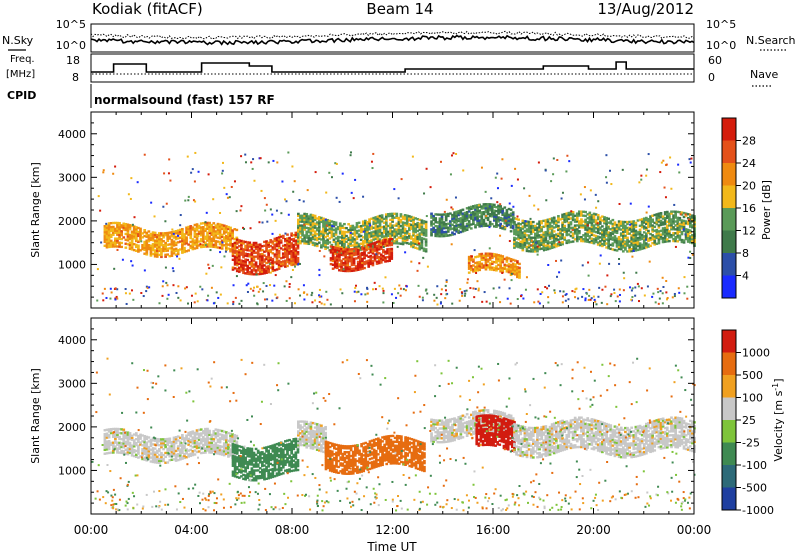 The width and height of the screenshot is (800, 554). Describe the element at coordinates (392, 67) in the screenshot. I see `freq-trace` at that location.